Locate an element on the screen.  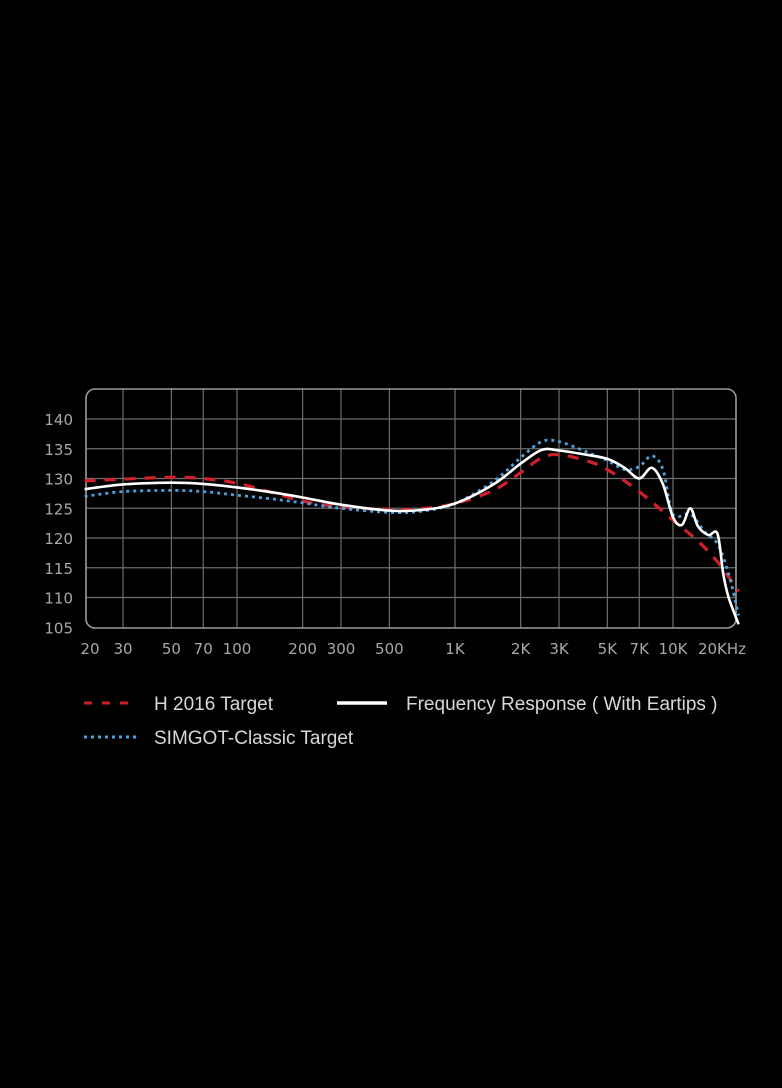
y-tick-label: 135 is located at coordinates (58, 450).